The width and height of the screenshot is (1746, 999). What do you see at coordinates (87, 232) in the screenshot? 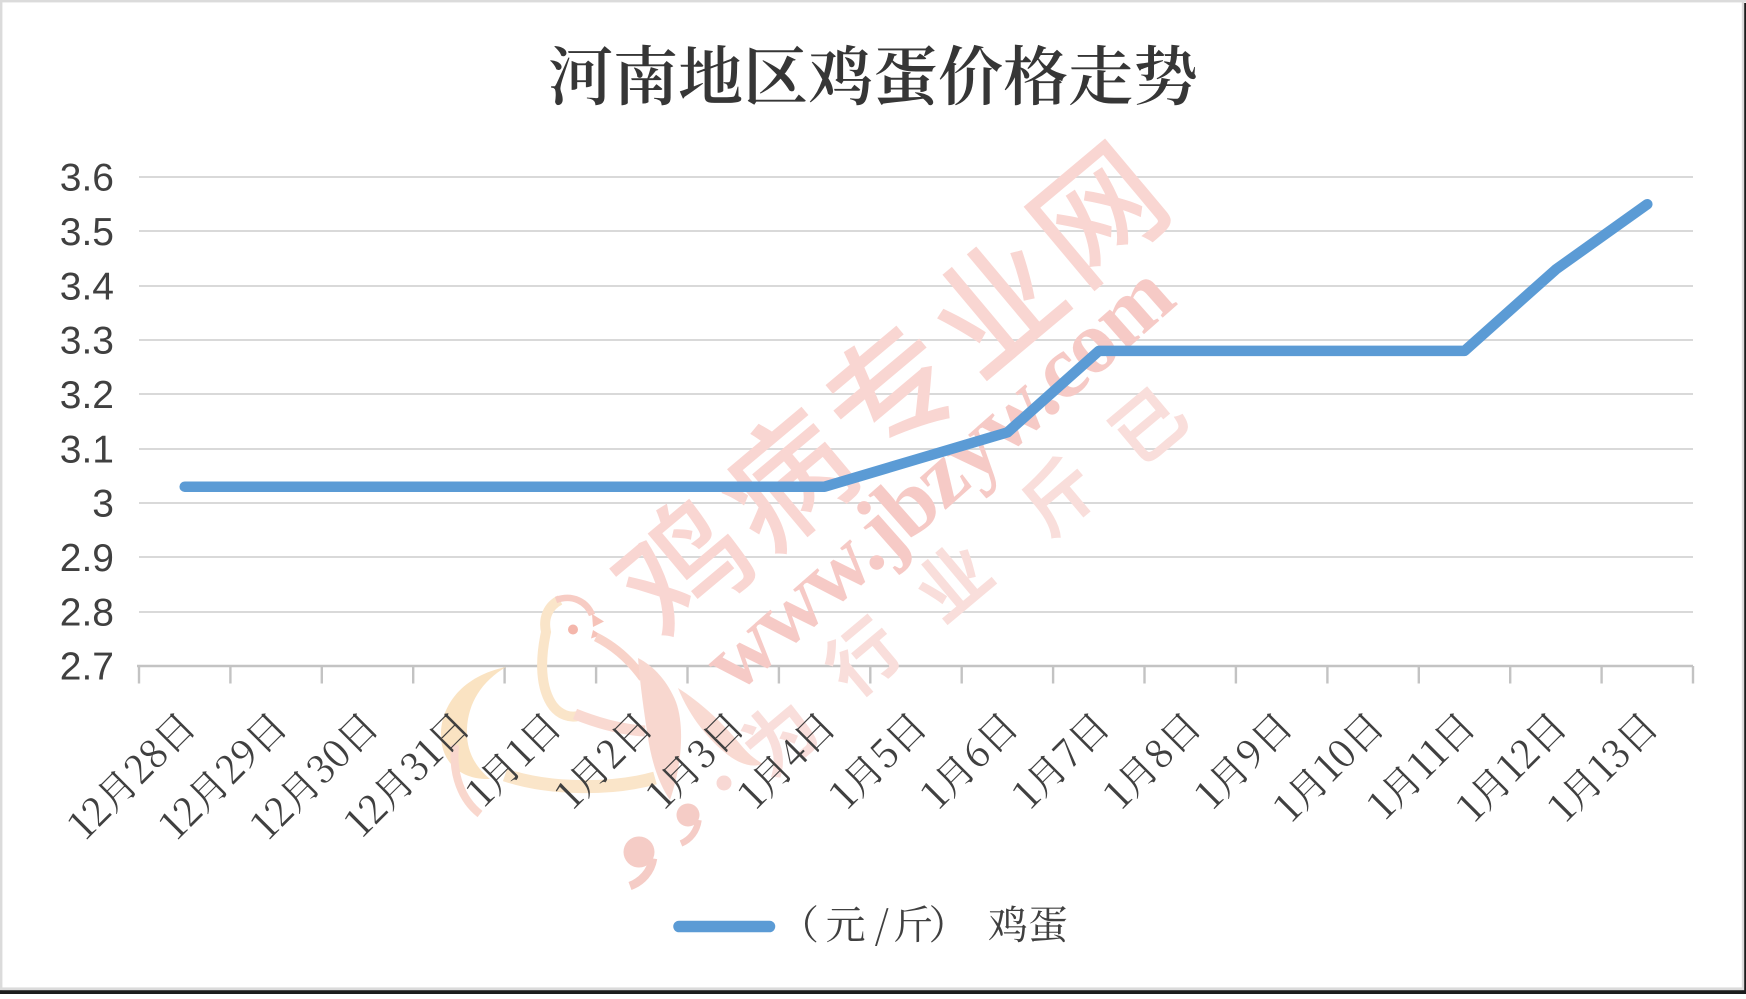
I see `svg-text: 3.5` at bounding box center [87, 232].